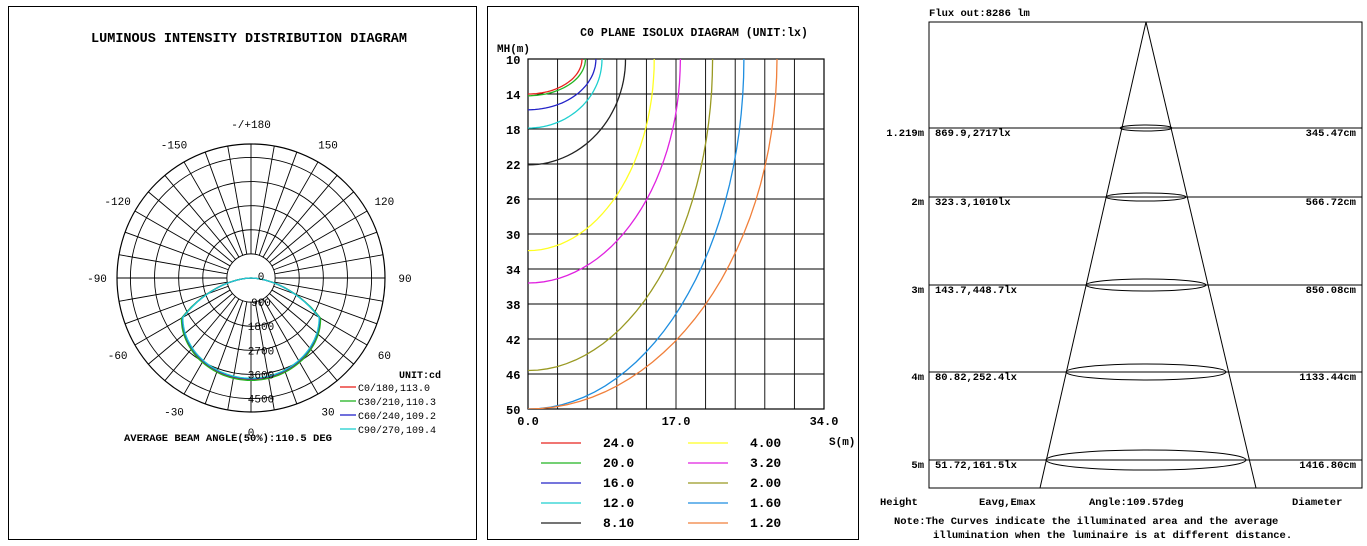 The image size is (1367, 546). Describe the element at coordinates (661, 483) in the screenshot. I see `isolux-legend: 24.0 20.0 16.0 12.0 8.10 4.00 3.20 2.00 1.60 1.20` at that location.